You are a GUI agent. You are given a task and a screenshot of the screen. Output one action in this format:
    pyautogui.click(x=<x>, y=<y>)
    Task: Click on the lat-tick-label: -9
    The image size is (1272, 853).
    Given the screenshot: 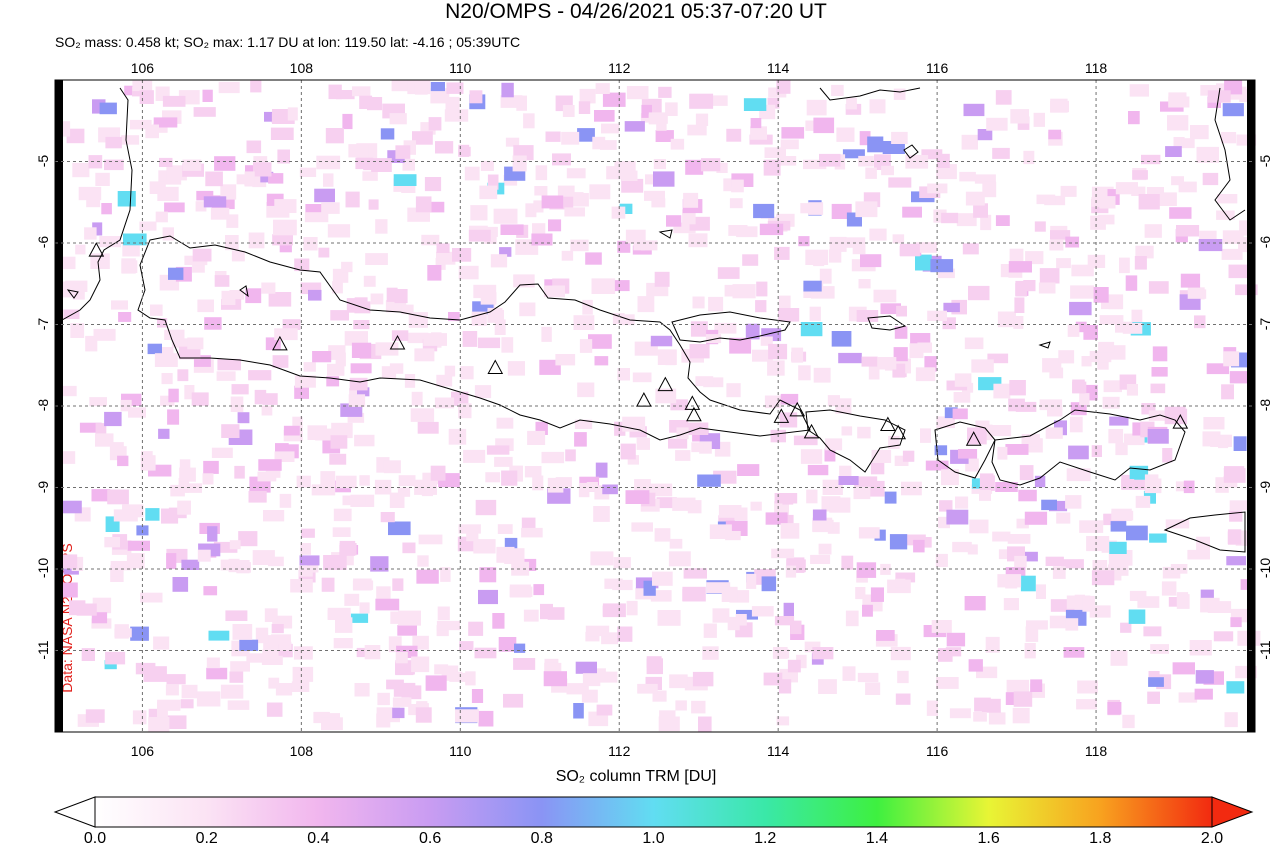 What is the action you would take?
    pyautogui.click(x=43, y=486)
    